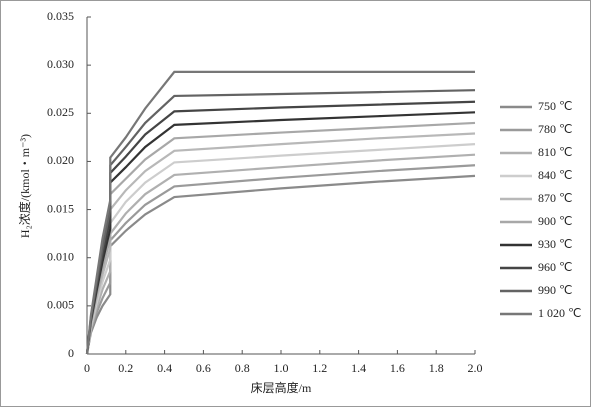 This screenshot has height=407, width=591. What do you see at coordinates (358, 368) in the screenshot?
I see `x-tick-label: 1.4` at bounding box center [358, 368].